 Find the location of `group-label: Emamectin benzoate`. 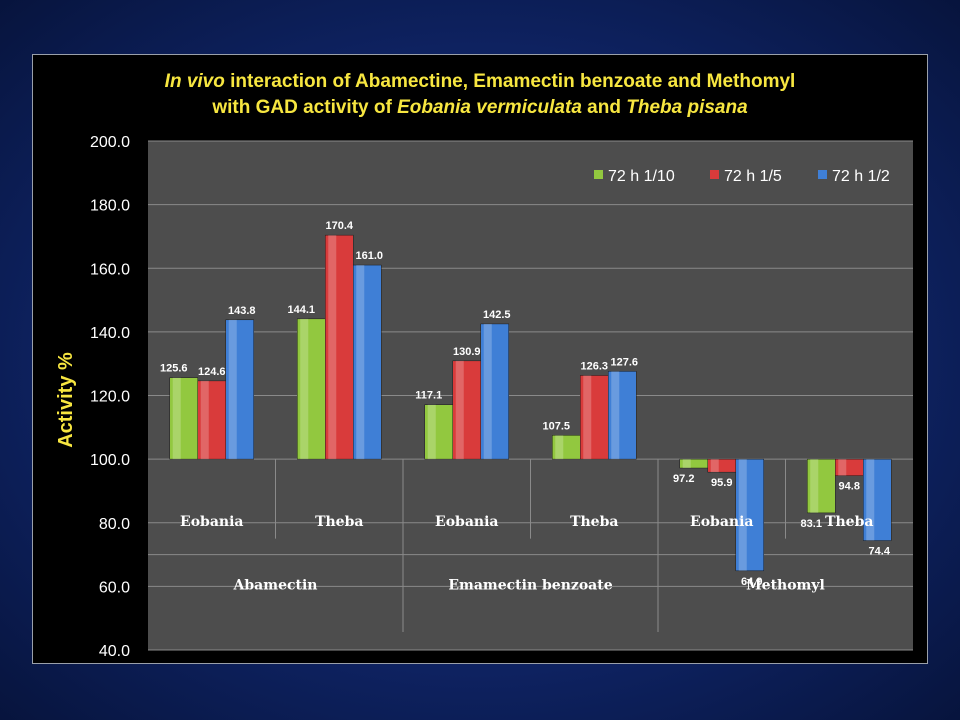

group-label: Emamectin benzoate is located at coordinates (530, 586).